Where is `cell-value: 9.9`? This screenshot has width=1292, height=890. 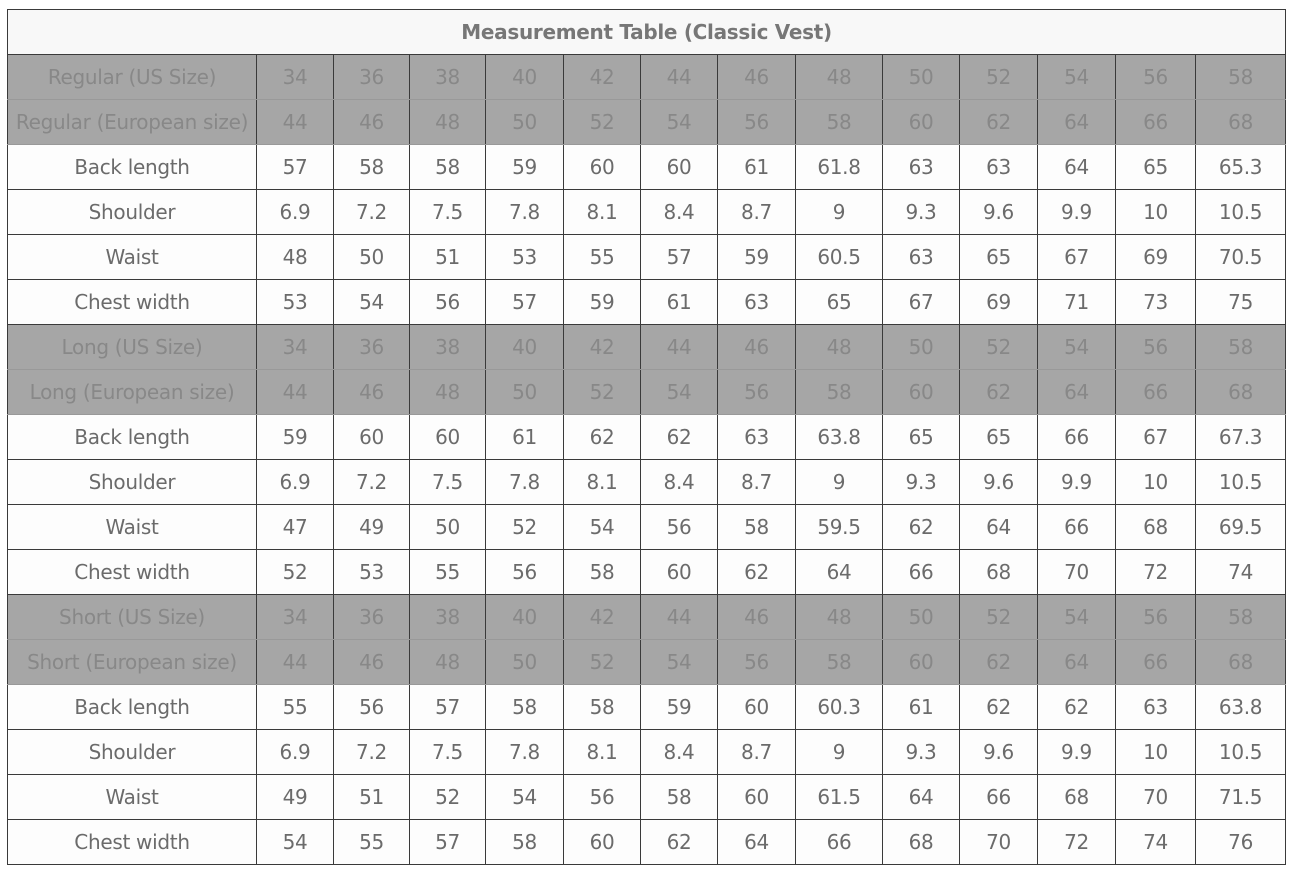
cell-value: 9.9 is located at coordinates (1076, 752).